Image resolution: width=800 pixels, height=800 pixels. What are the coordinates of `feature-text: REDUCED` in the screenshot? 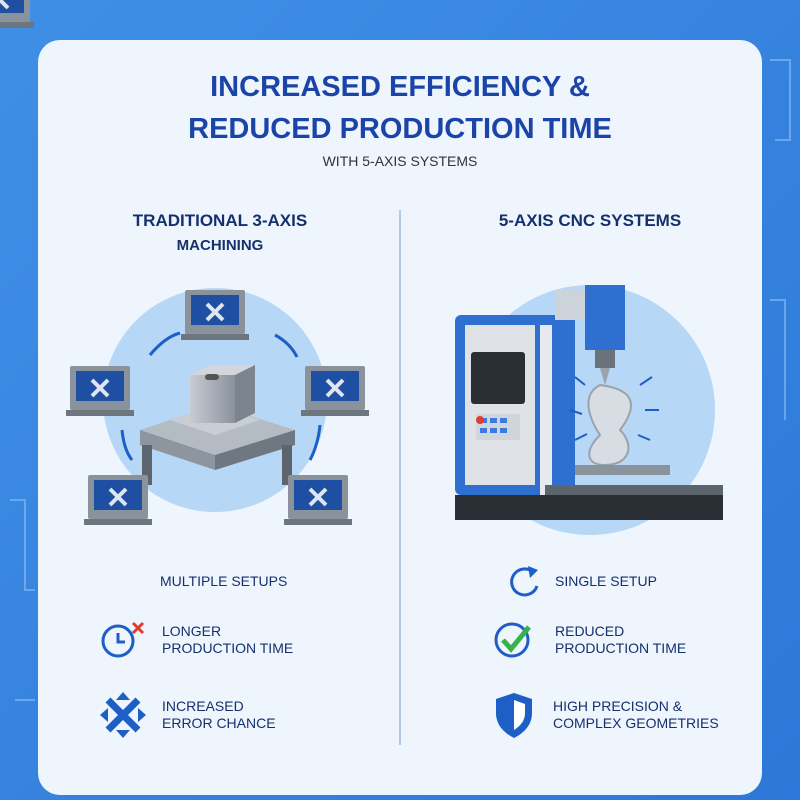 It's located at (589, 631).